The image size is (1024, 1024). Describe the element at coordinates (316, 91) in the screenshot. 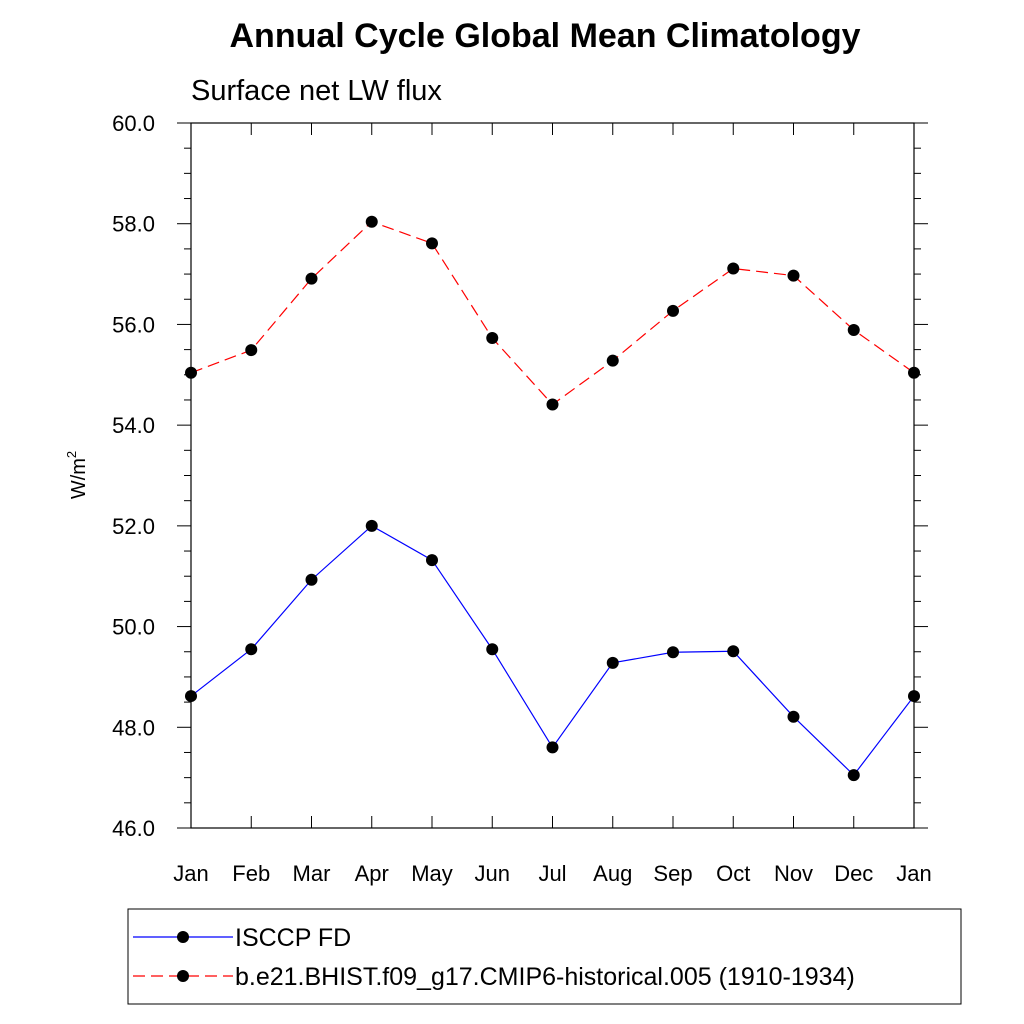

I see `chart-subtitle: Surface net LW flux` at that location.